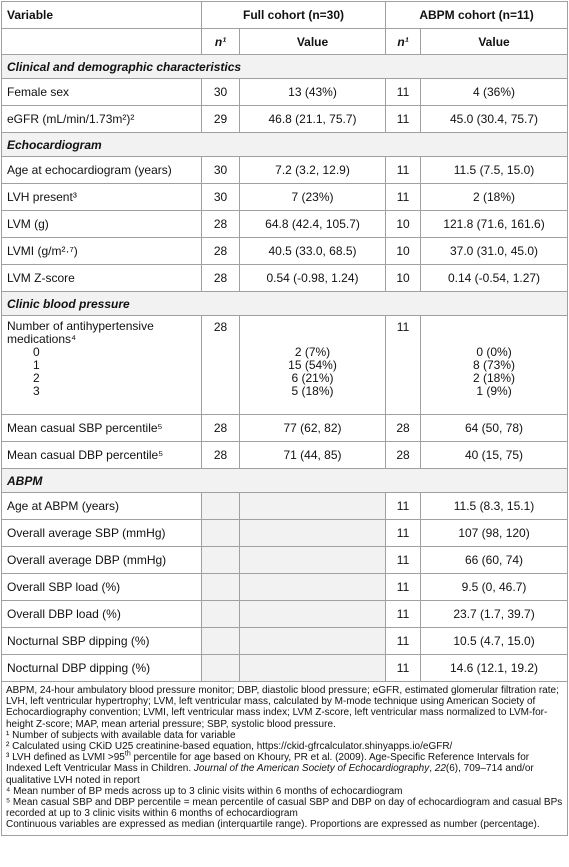  Describe the element at coordinates (36, 391) in the screenshot. I see `level-label: 3` at that location.